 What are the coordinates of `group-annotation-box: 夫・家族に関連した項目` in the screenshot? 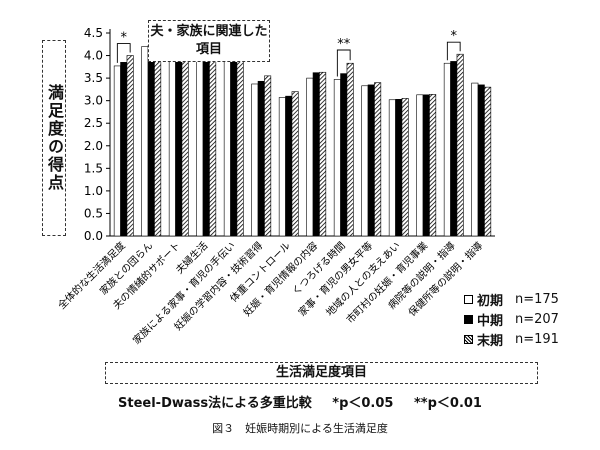 It's located at (209, 41).